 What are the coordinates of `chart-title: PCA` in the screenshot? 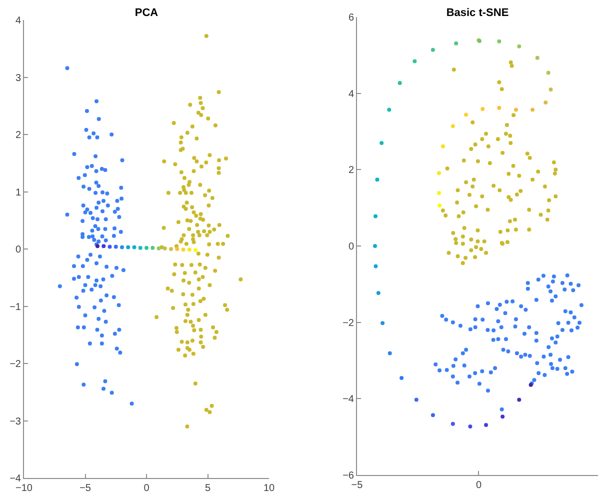 It's located at (146, 12).